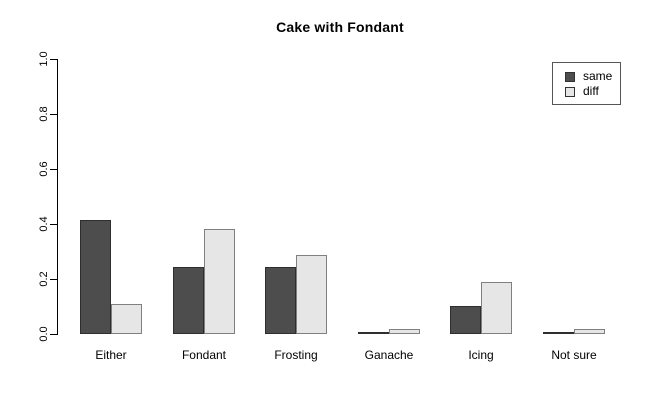 This screenshot has height=410, width=656. What do you see at coordinates (404, 331) in the screenshot?
I see `bar-diff-ganache` at bounding box center [404, 331].